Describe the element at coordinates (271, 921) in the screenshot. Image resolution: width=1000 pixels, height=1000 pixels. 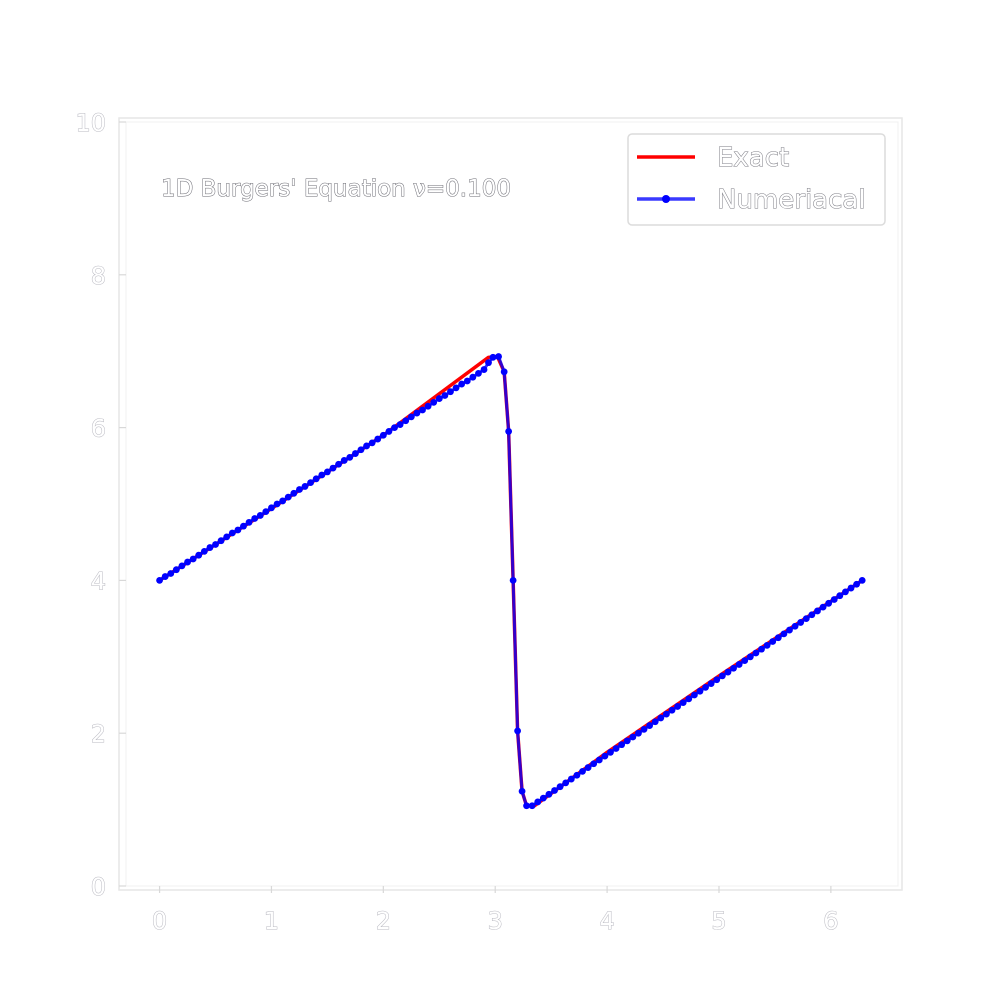
I see `x-tick-label: 1` at that location.